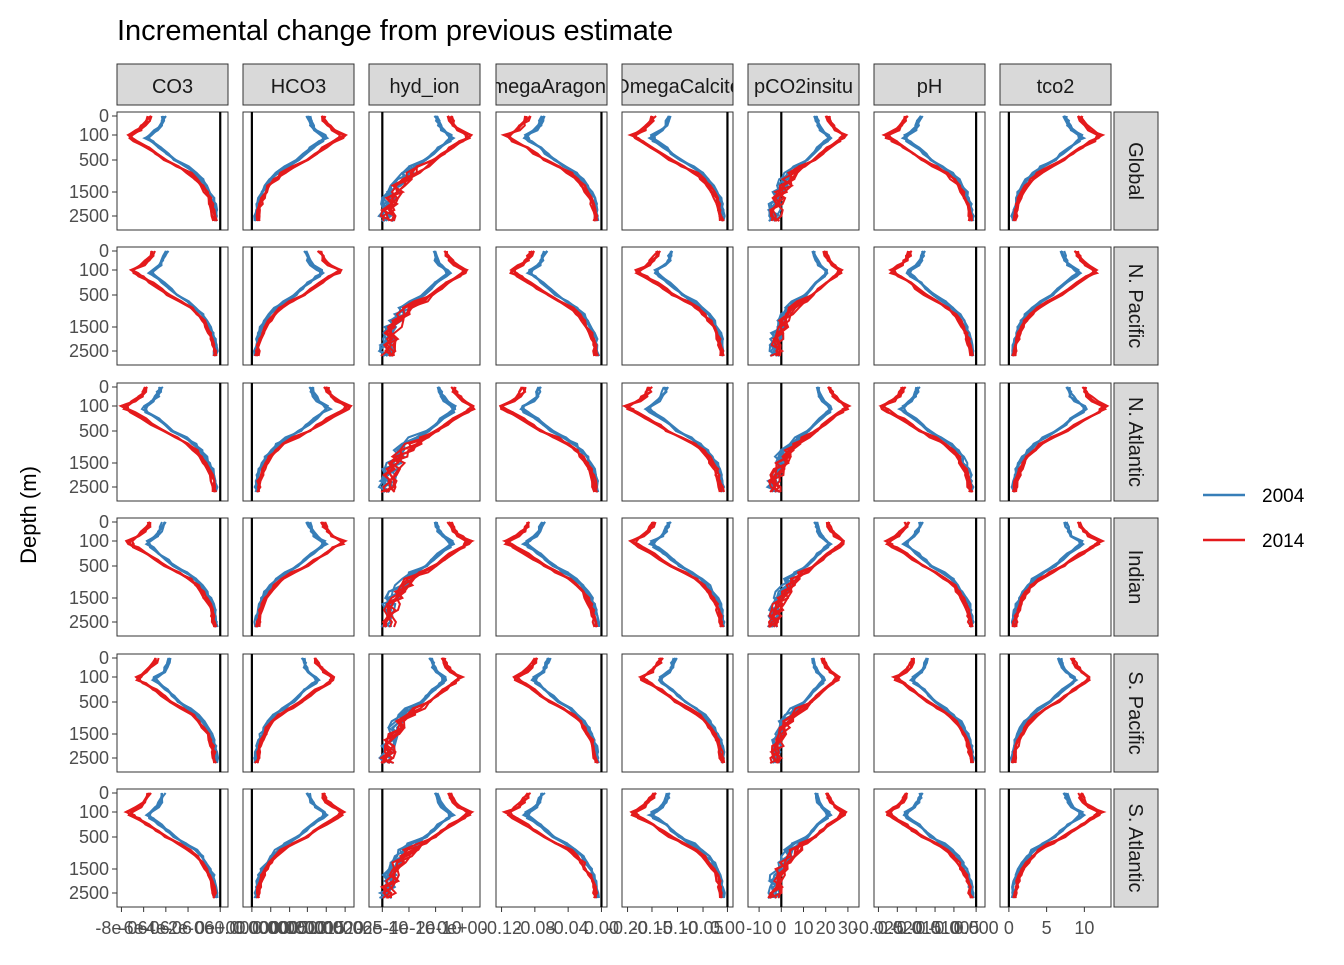 This screenshot has width=1344, height=965. I want to click on facet-label-row: N. Atlantic, so click(1135, 442).